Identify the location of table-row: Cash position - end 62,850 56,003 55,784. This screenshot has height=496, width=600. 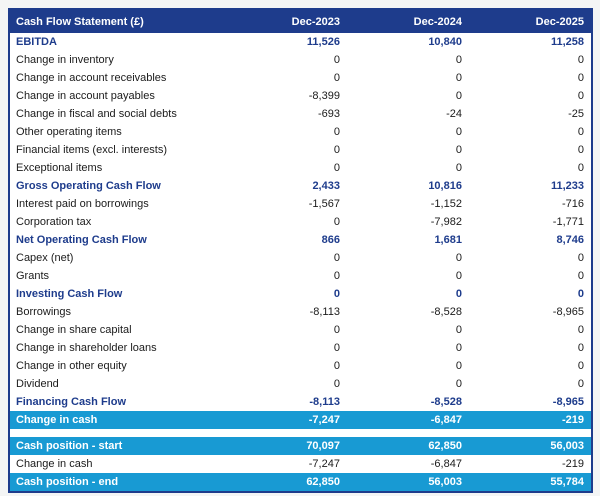
(300, 482).